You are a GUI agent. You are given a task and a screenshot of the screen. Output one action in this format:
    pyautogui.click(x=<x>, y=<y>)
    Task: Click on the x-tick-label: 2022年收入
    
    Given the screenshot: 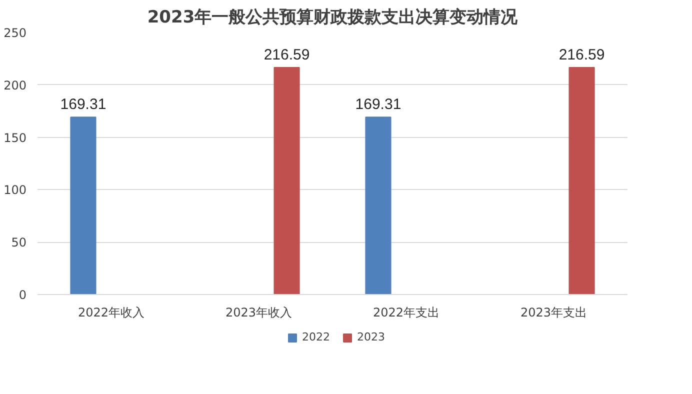 What is the action you would take?
    pyautogui.click(x=111, y=313)
    